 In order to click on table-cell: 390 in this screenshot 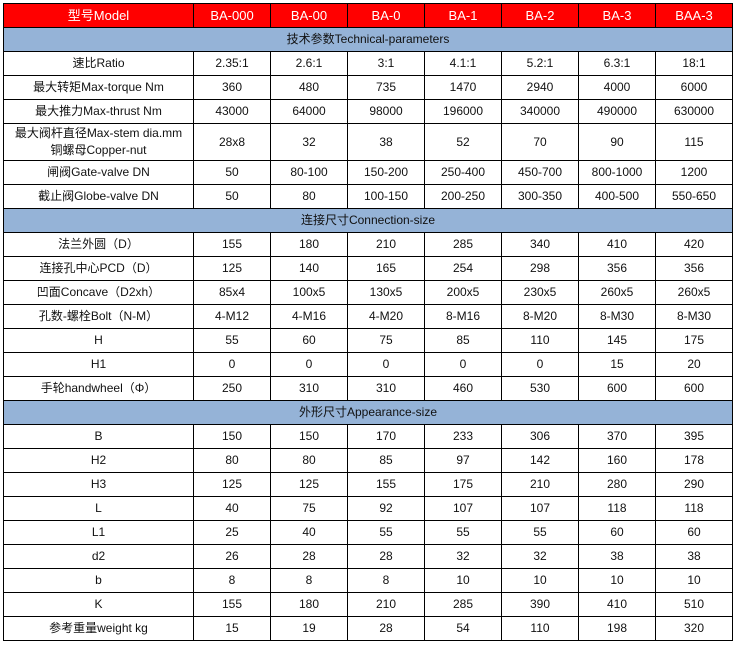, I will do `click(540, 604)`.